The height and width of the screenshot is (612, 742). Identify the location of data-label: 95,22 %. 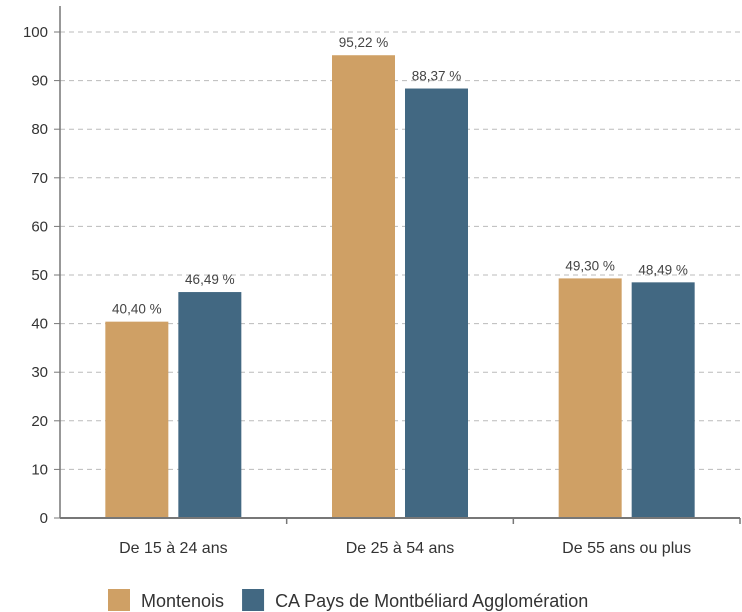
(364, 42).